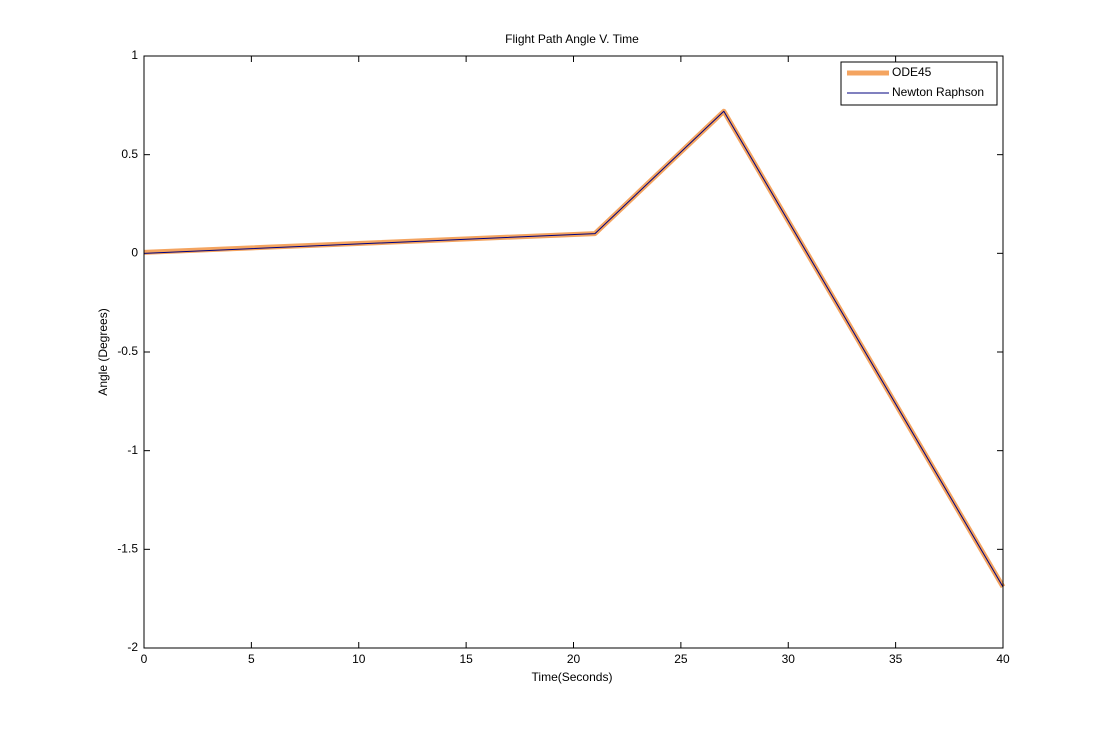 This screenshot has width=1108, height=729. Describe the element at coordinates (134, 253) in the screenshot. I see `y-tick-label: 0` at that location.